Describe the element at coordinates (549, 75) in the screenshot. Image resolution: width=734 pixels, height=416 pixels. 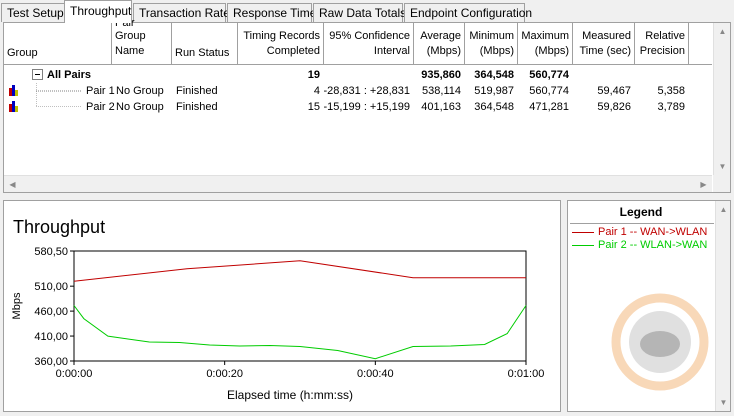
I see `all-pairs-maximum: 560,774` at that location.